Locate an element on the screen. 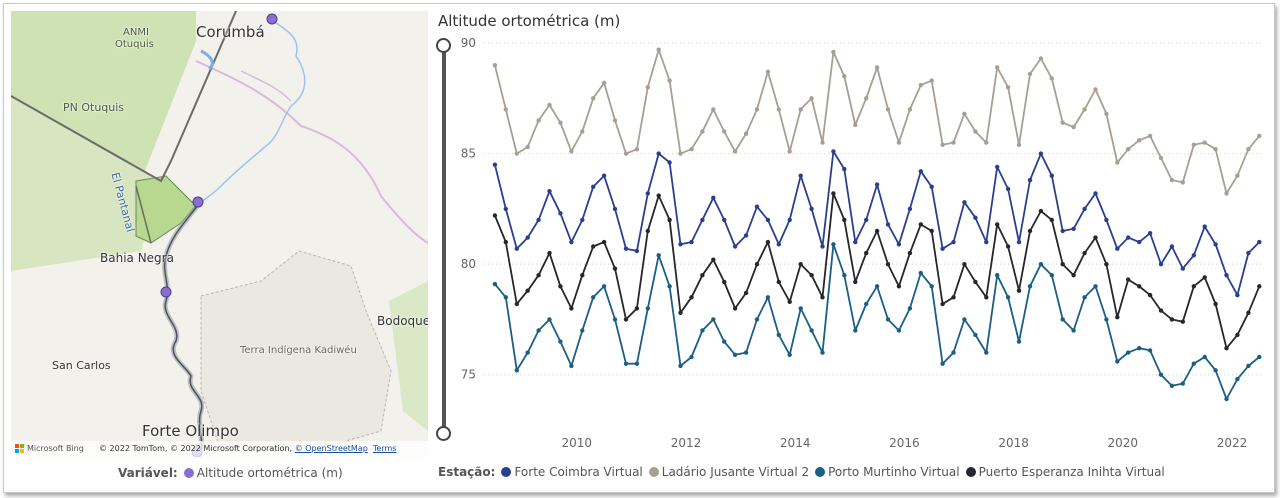 The height and width of the screenshot is (498, 1280). terms-link: Terms is located at coordinates (384, 448).